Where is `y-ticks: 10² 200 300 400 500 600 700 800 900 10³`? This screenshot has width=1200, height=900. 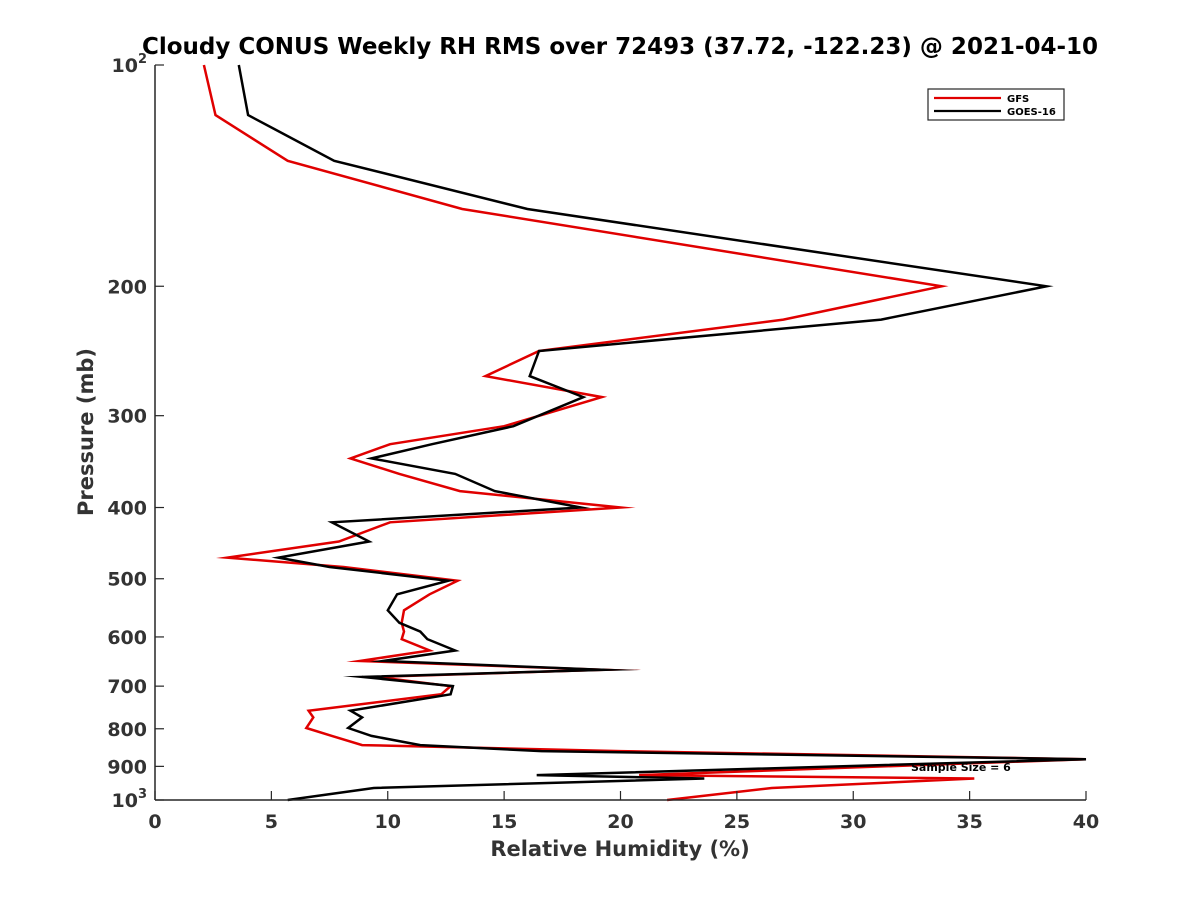
y-ticks: 10² 200 300 400 500 600 700 800 900 10³ is located at coordinates (135, 432).